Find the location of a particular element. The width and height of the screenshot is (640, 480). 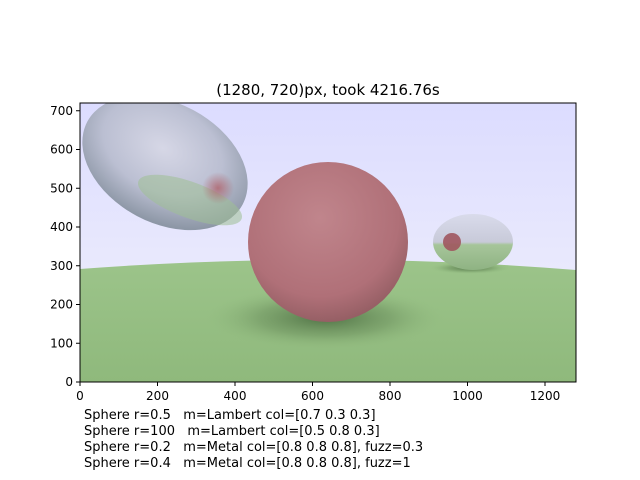

x-tick-label: 1200 is located at coordinates (545, 396).